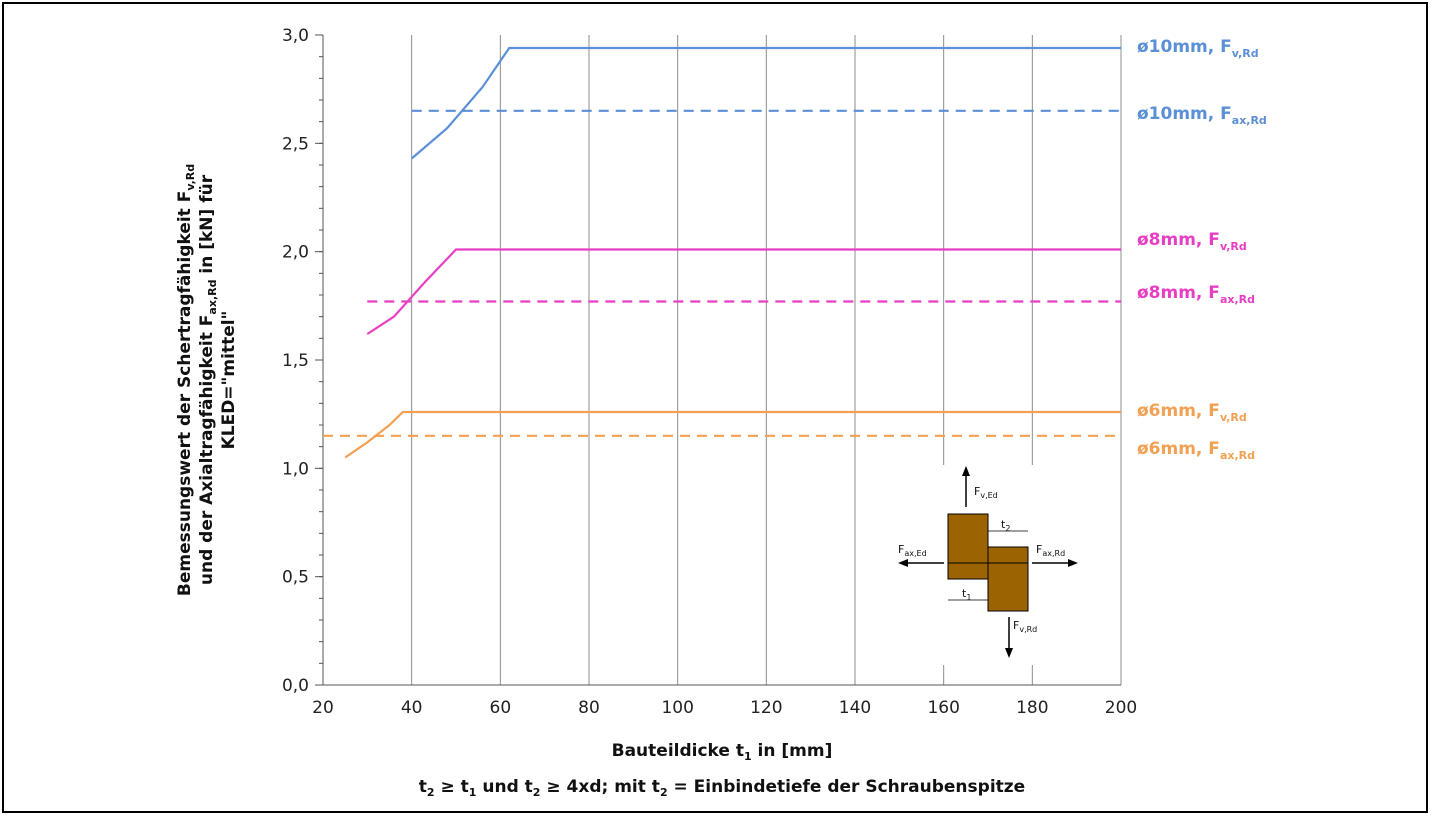  What do you see at coordinates (295, 253) in the screenshot?
I see `y-tick-label: 2,0` at bounding box center [295, 253].